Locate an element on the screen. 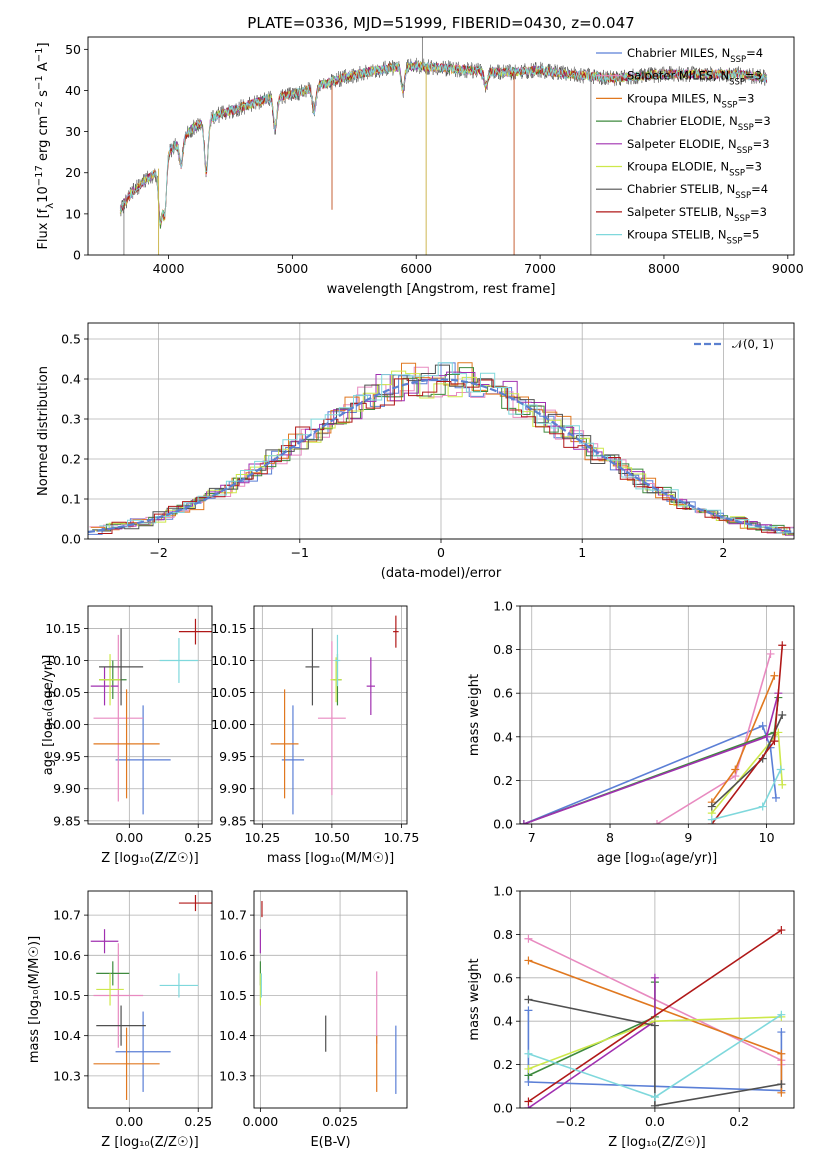  spectrum-legend-label-kroupa_stelib: Kroupa STELIB, NSSP=5 is located at coordinates (693, 237).